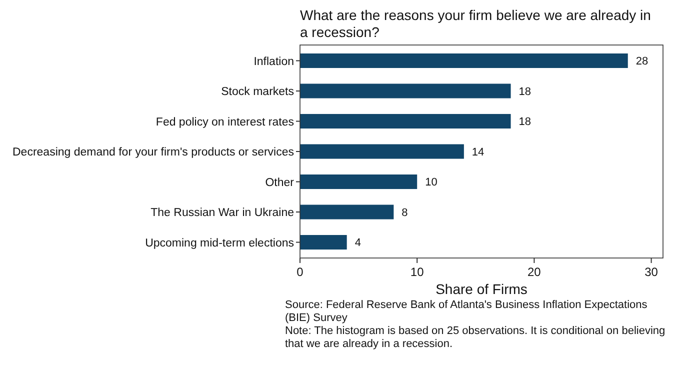 This screenshot has width=678, height=368. What do you see at coordinates (219, 243) in the screenshot?
I see `y-tick-label: Upcoming mid-term elections` at bounding box center [219, 243].